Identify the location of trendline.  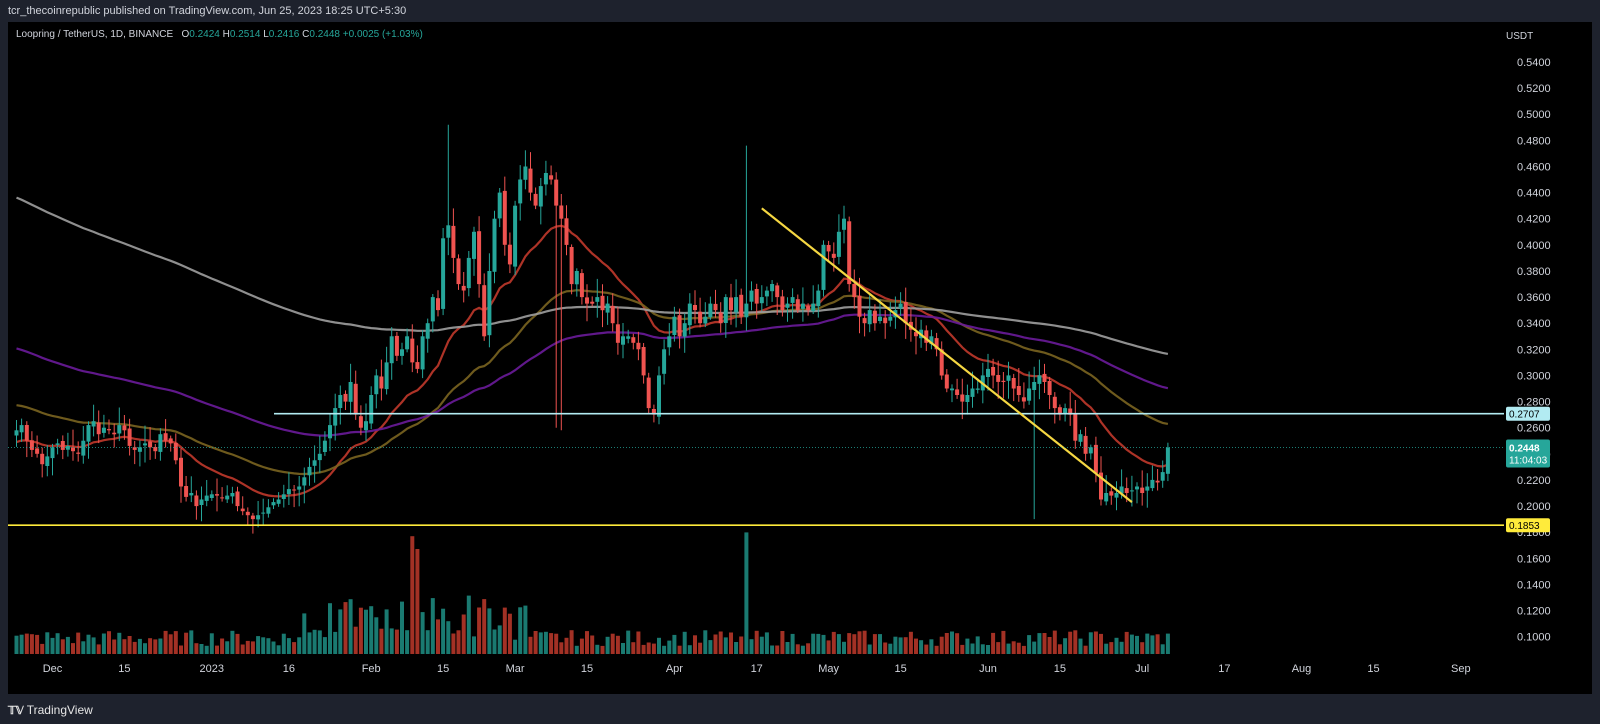
(947, 355).